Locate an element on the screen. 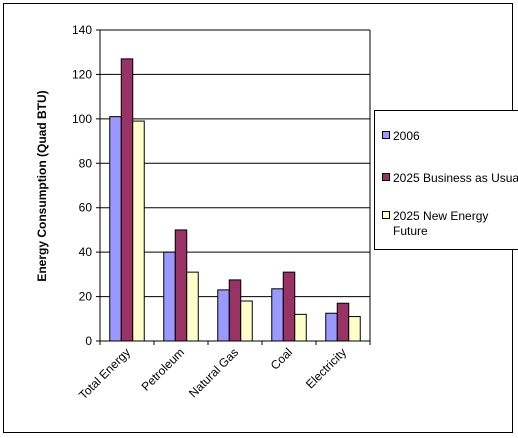 The height and width of the screenshot is (438, 518). y-tick-labels: 0 20 40 60 80 100 120 140 is located at coordinates (82, 185).